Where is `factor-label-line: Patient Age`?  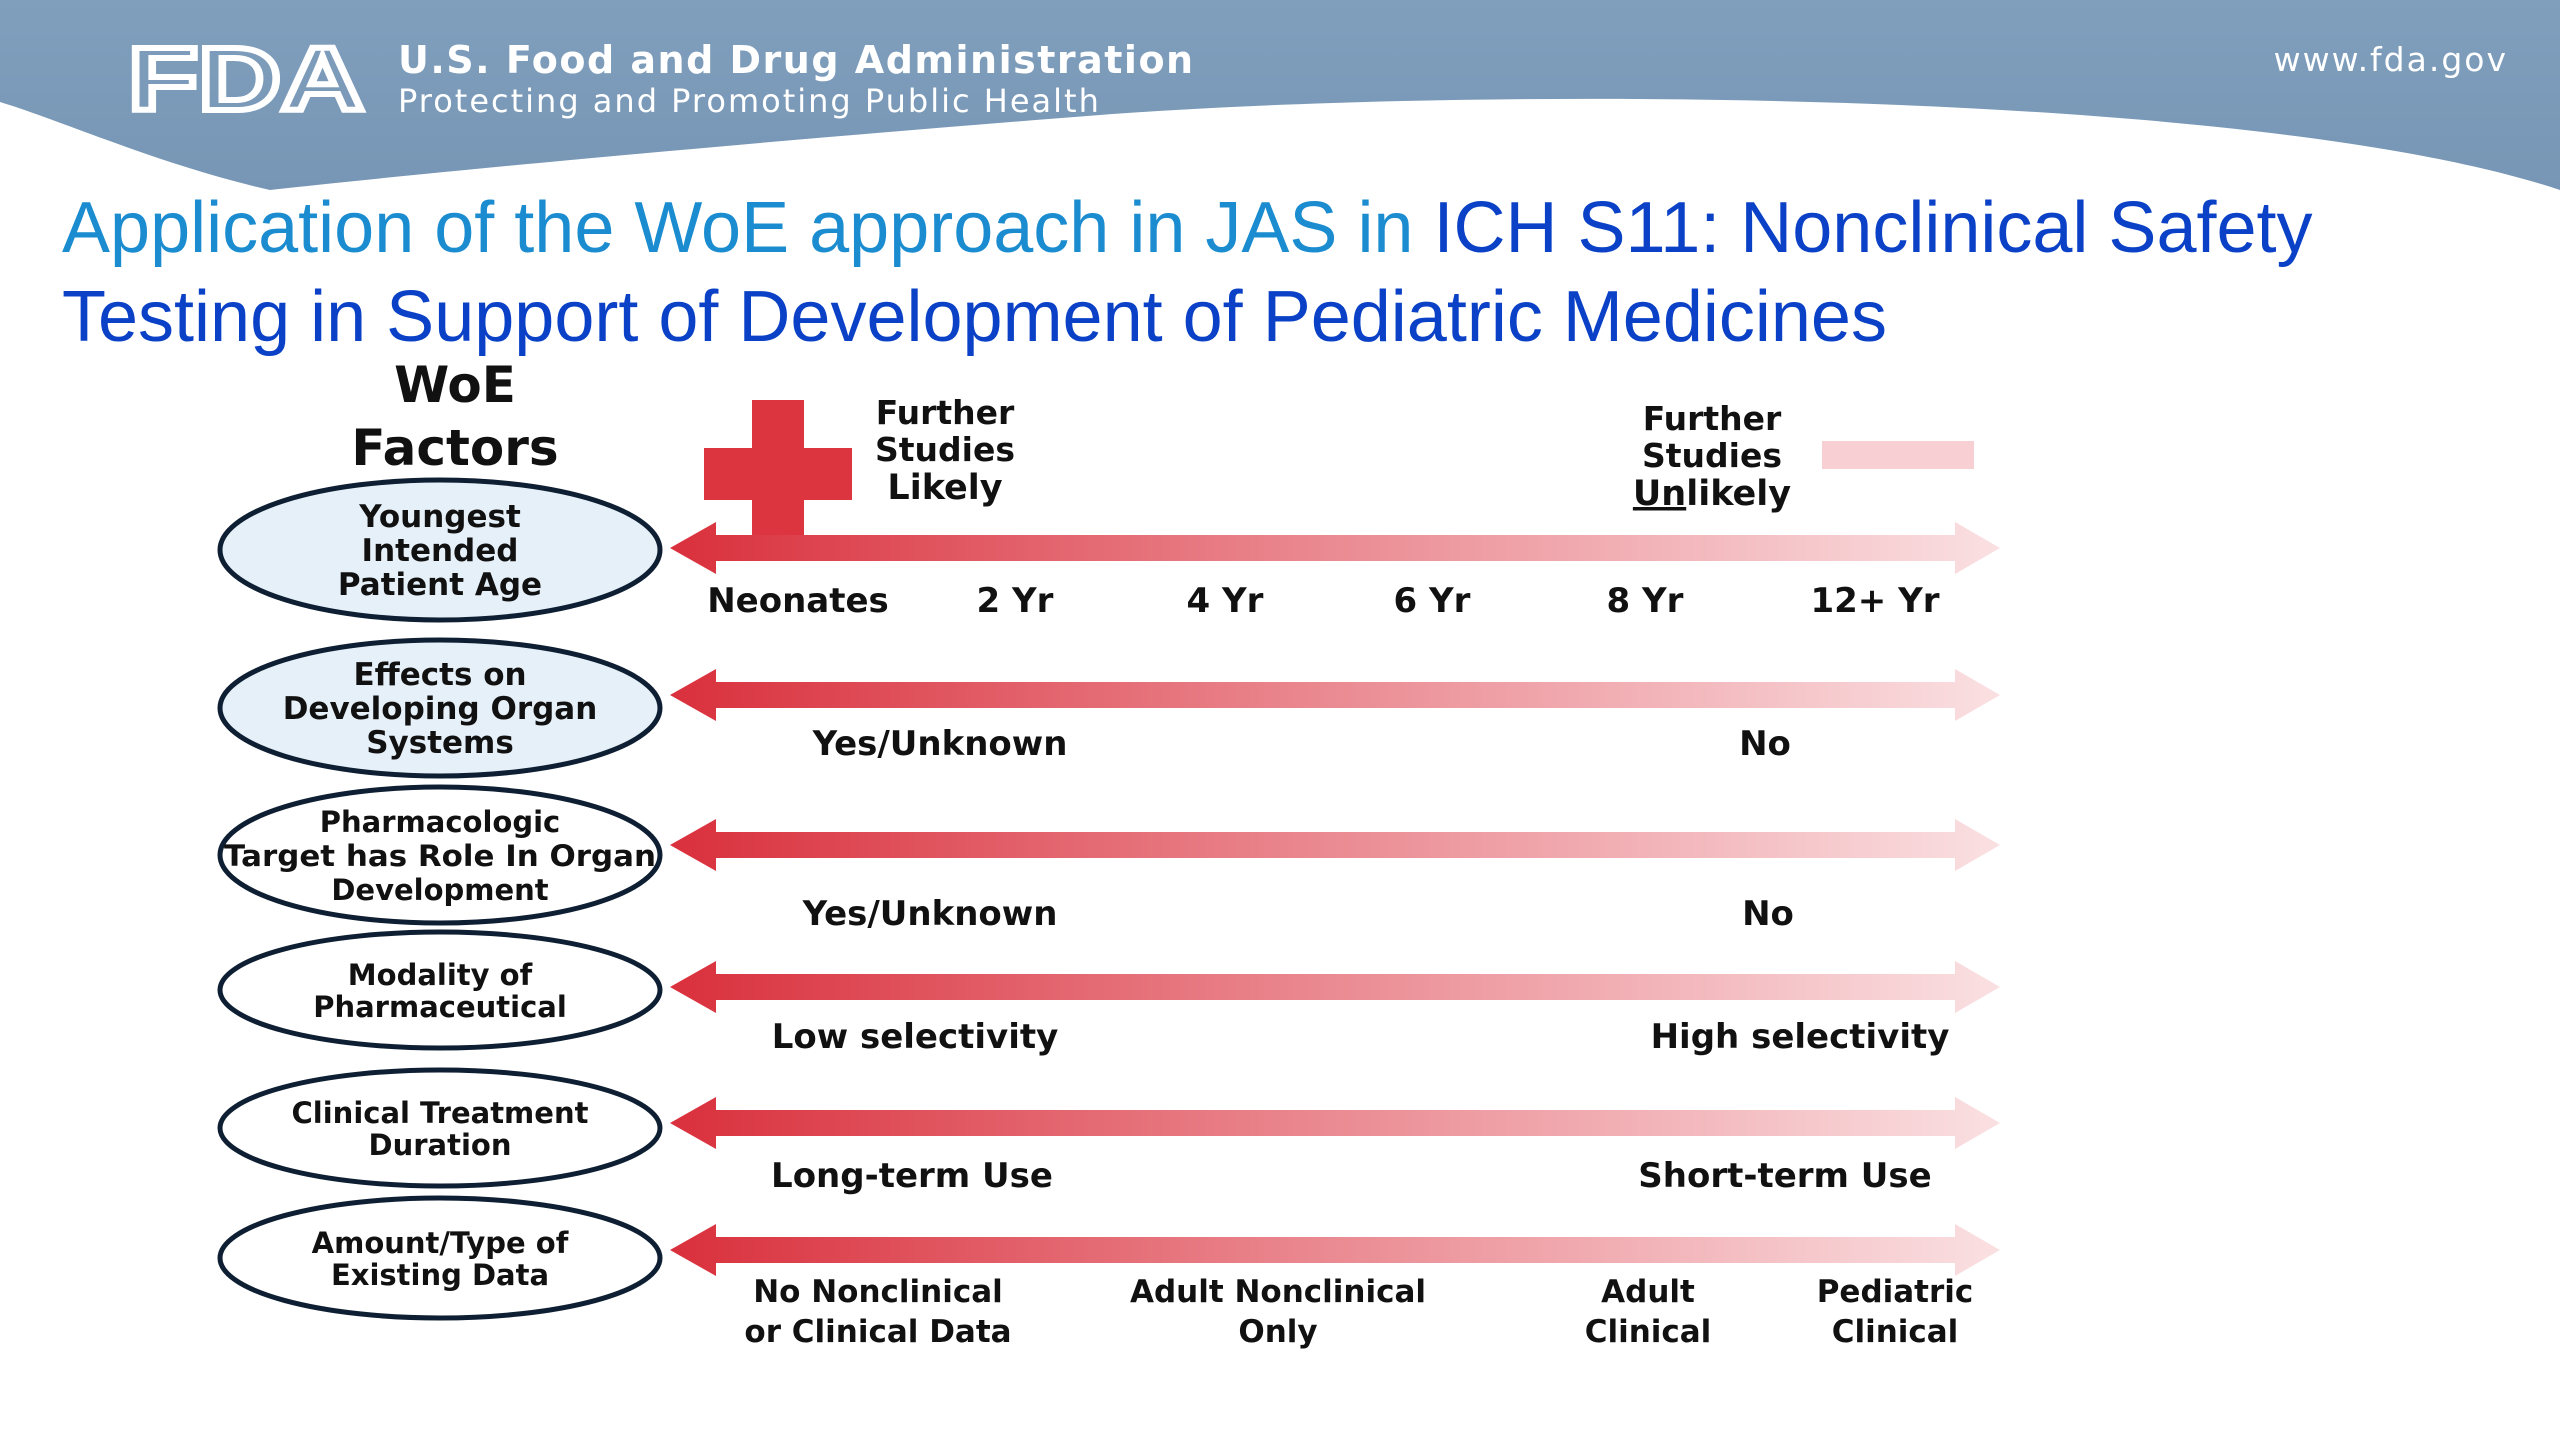
factor-label-line: Patient Age is located at coordinates (440, 585).